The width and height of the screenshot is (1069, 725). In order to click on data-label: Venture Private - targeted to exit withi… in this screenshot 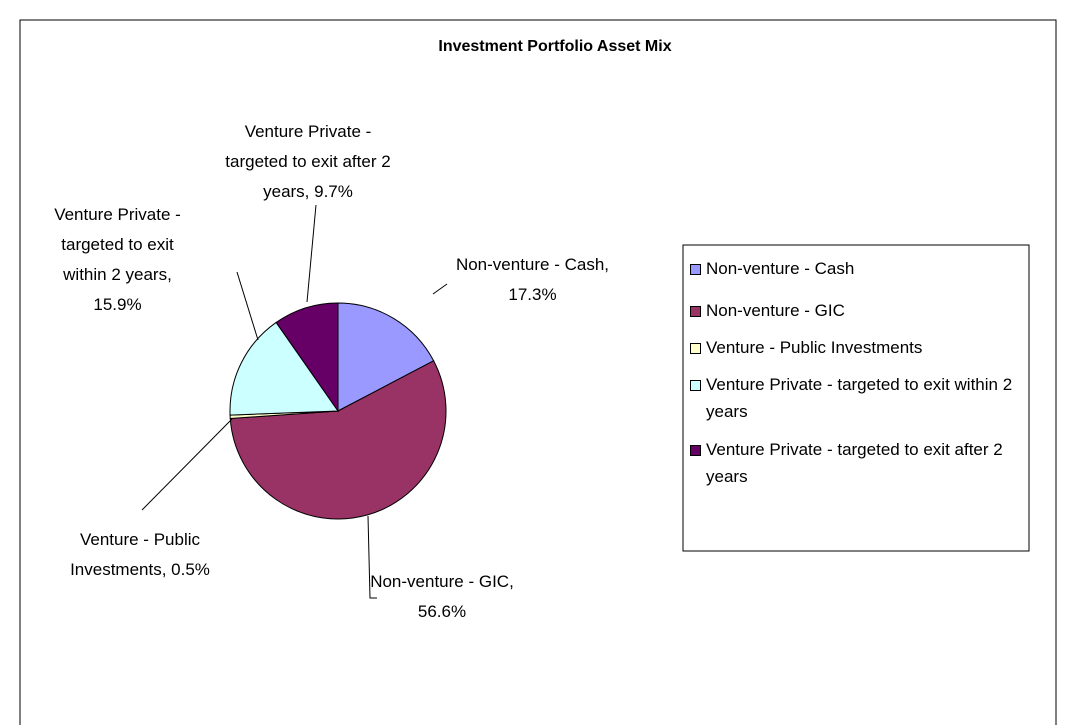, I will do `click(117, 259)`.